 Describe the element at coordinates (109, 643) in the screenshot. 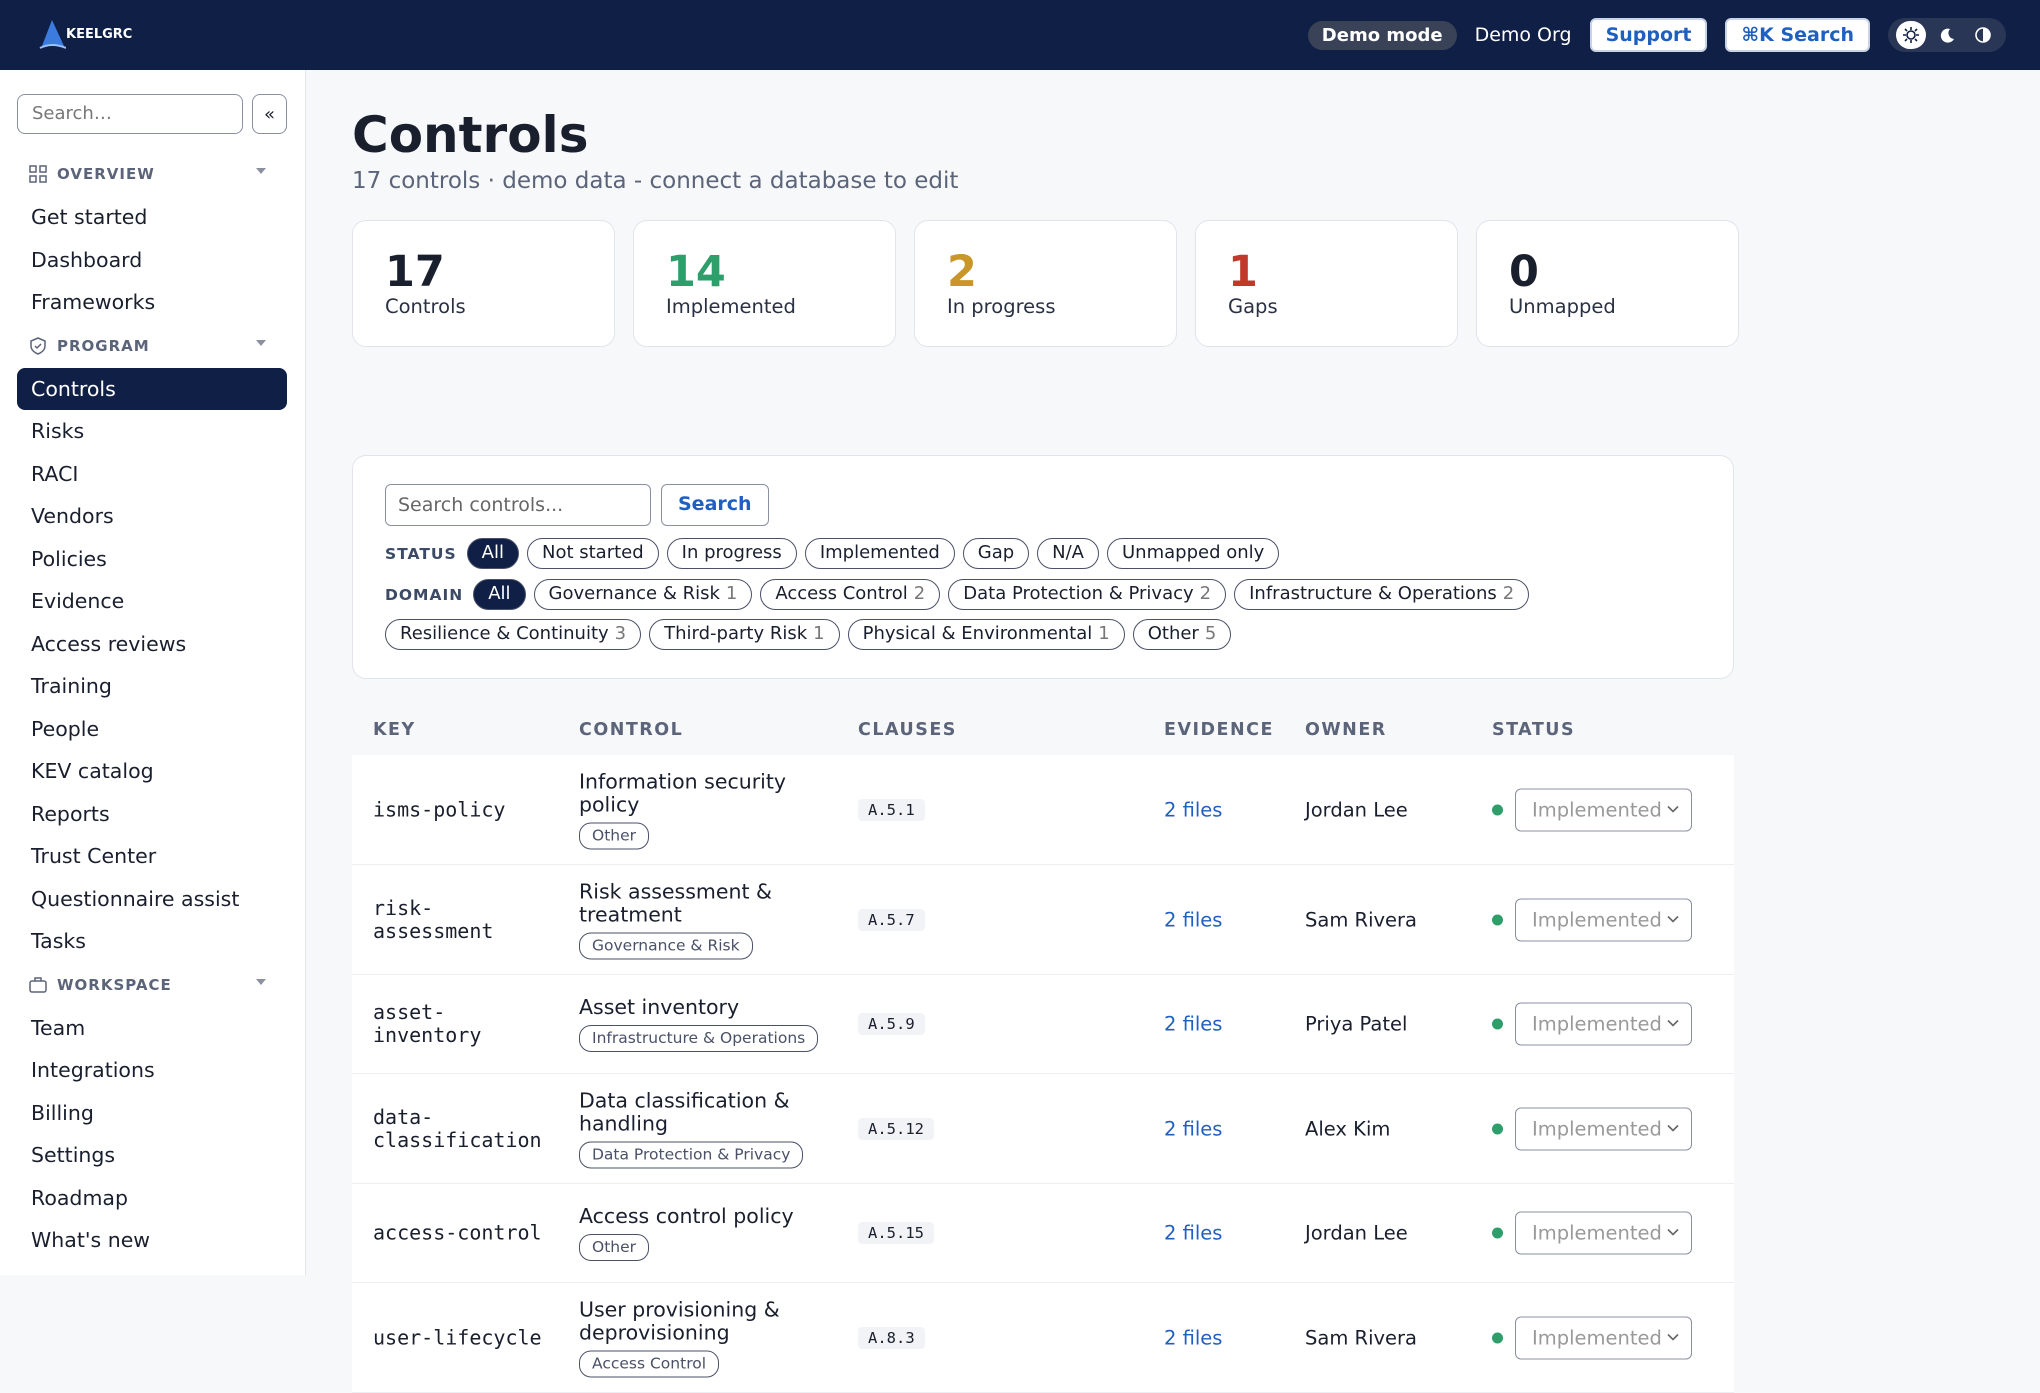

I see `nav-item: Access reviews` at that location.